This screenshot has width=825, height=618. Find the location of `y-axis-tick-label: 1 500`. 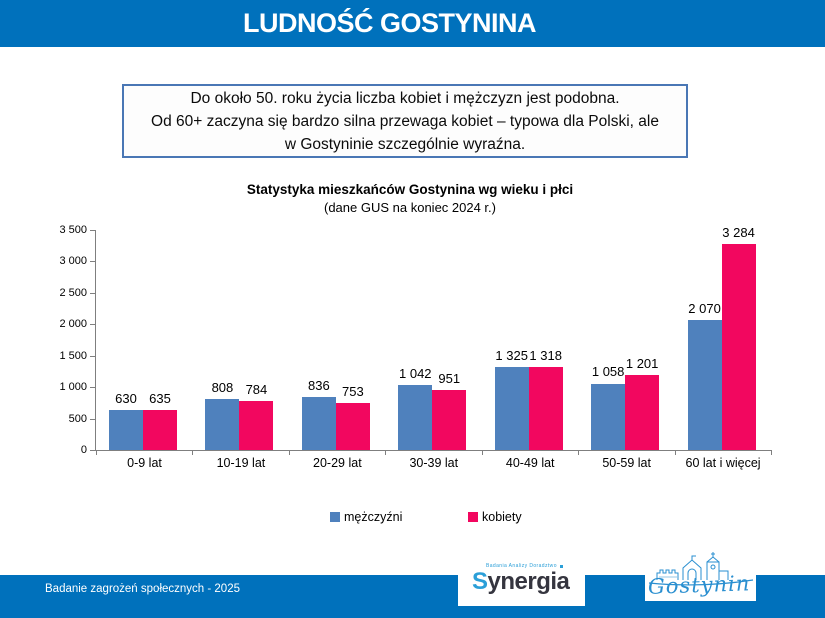

y-axis-tick-label: 1 500 is located at coordinates (73, 355).